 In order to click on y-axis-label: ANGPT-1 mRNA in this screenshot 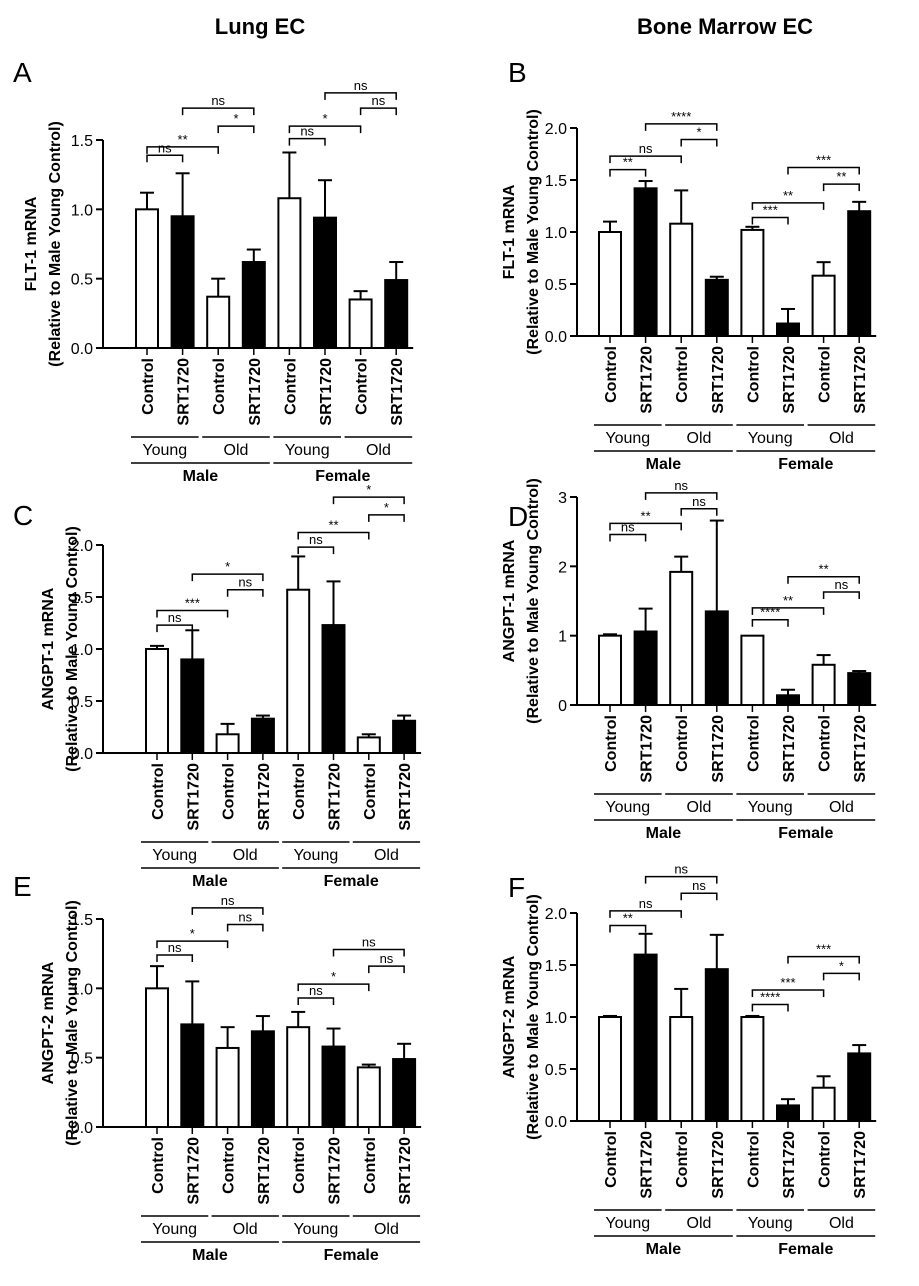, I will do `click(509, 600)`.